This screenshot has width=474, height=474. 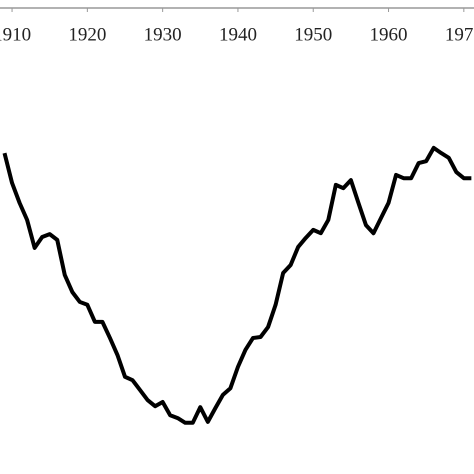 I want to click on x-tick-label: 1960, so click(x=389, y=34).